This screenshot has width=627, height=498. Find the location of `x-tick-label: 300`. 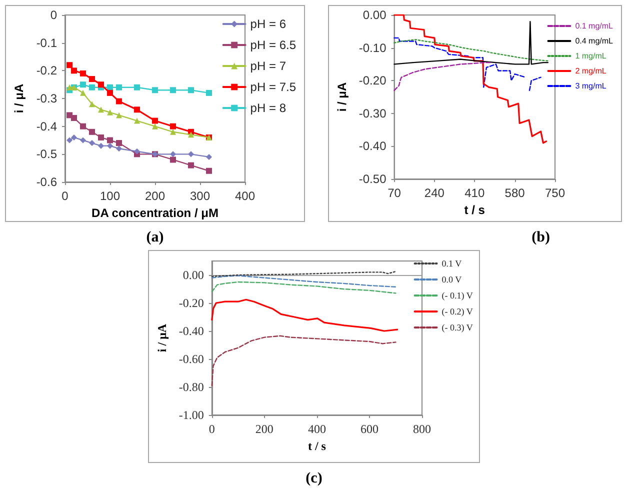

x-tick-label: 300 is located at coordinates (200, 196).